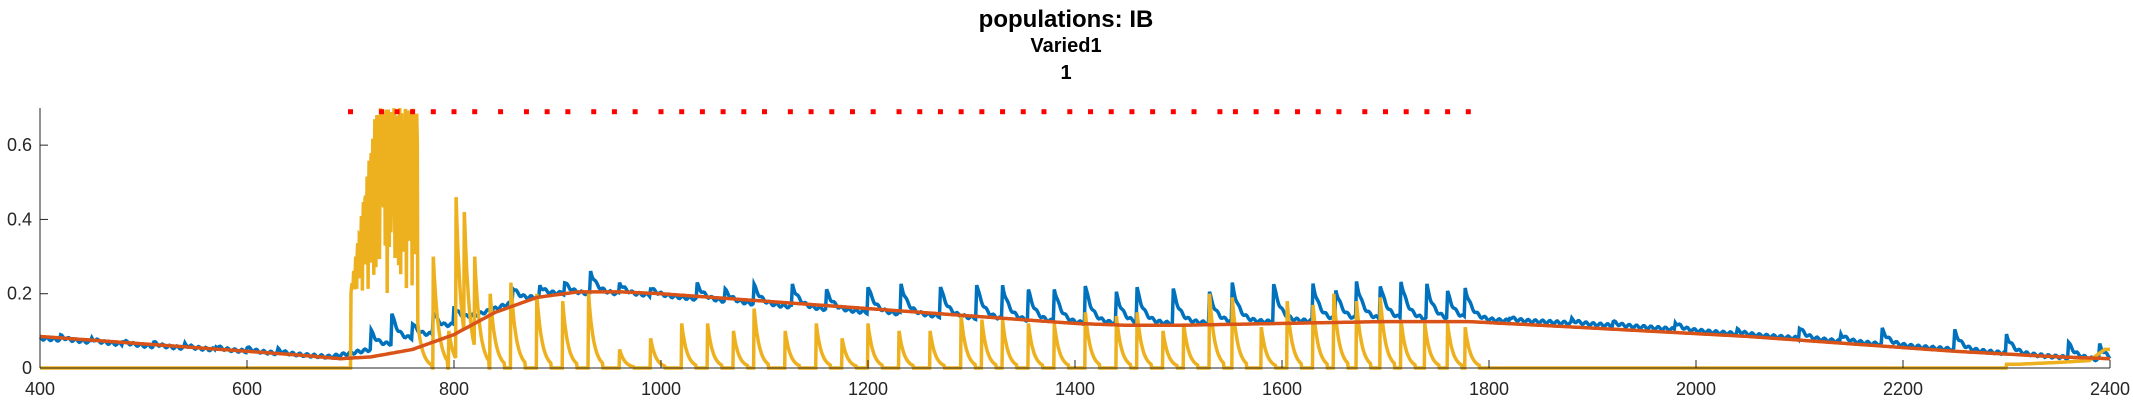 The image size is (2133, 400). I want to click on chart-subtitle: Varied1, so click(1065, 46).